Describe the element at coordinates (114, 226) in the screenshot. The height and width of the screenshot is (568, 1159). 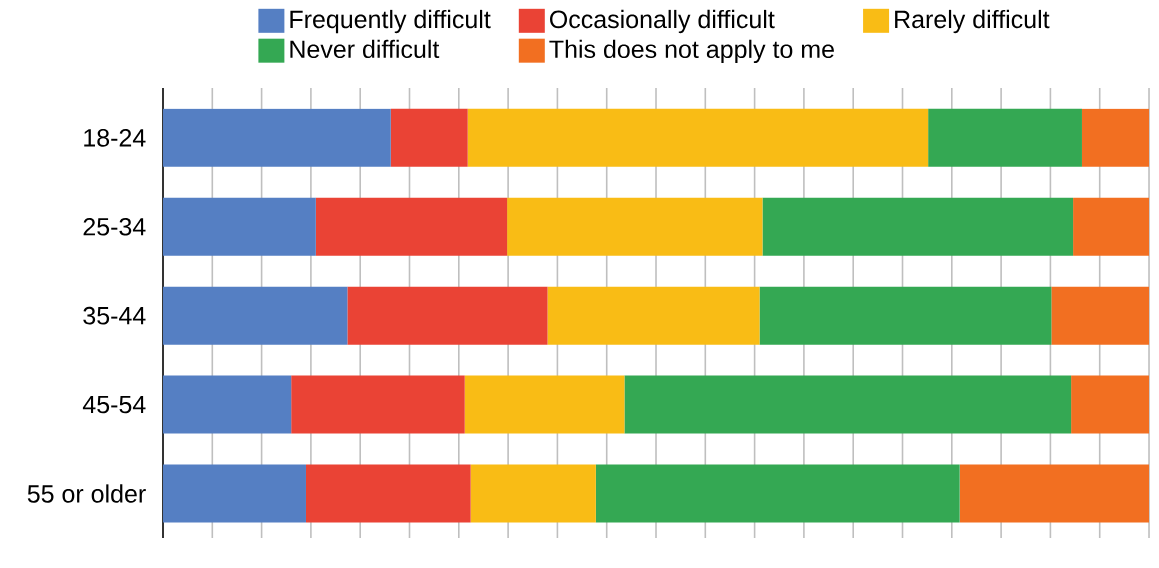
I see `y-tick-label: 25-34` at that location.